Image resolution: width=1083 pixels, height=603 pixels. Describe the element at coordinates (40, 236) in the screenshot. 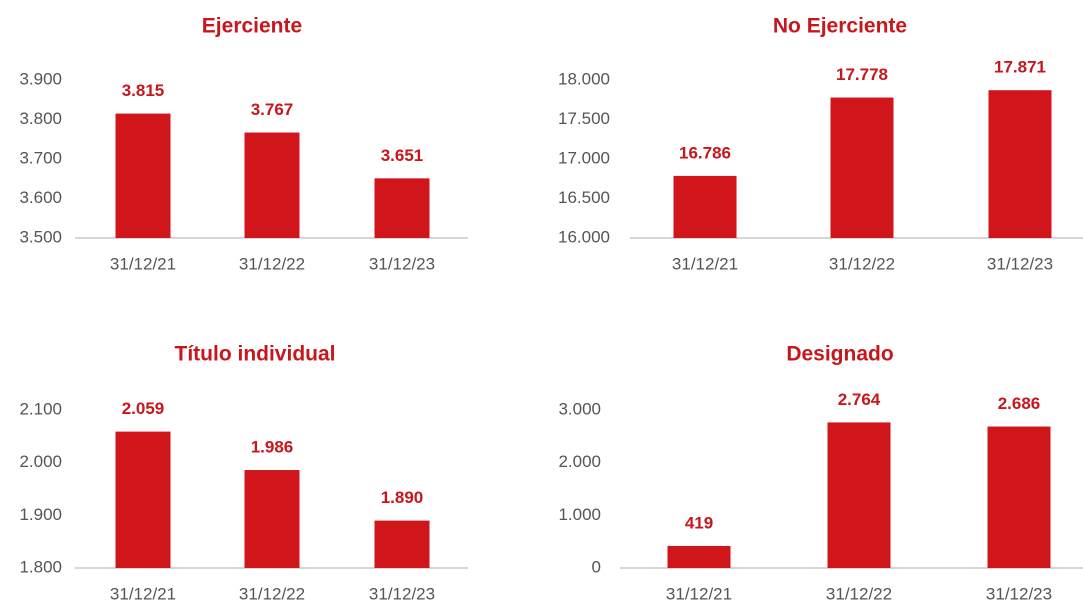

I see `y-tick-label: 3.500` at that location.